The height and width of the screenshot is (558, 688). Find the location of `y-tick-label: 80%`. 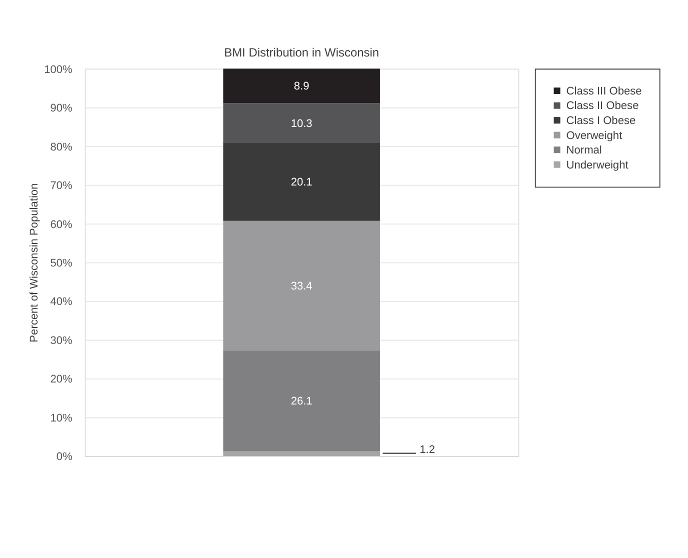

y-tick-label: 80% is located at coordinates (61, 147).